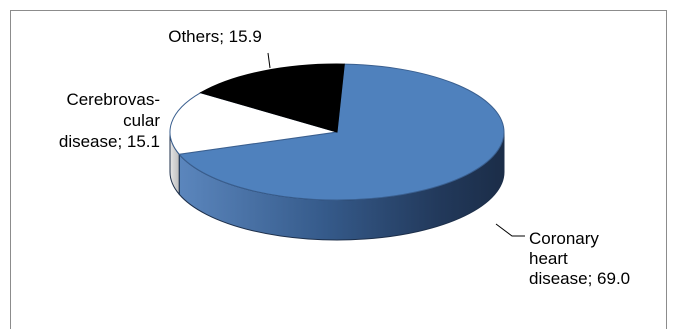 The height and width of the screenshot is (329, 675). I want to click on slice-label-0: Coronary heart disease; 69.0, so click(579, 258).